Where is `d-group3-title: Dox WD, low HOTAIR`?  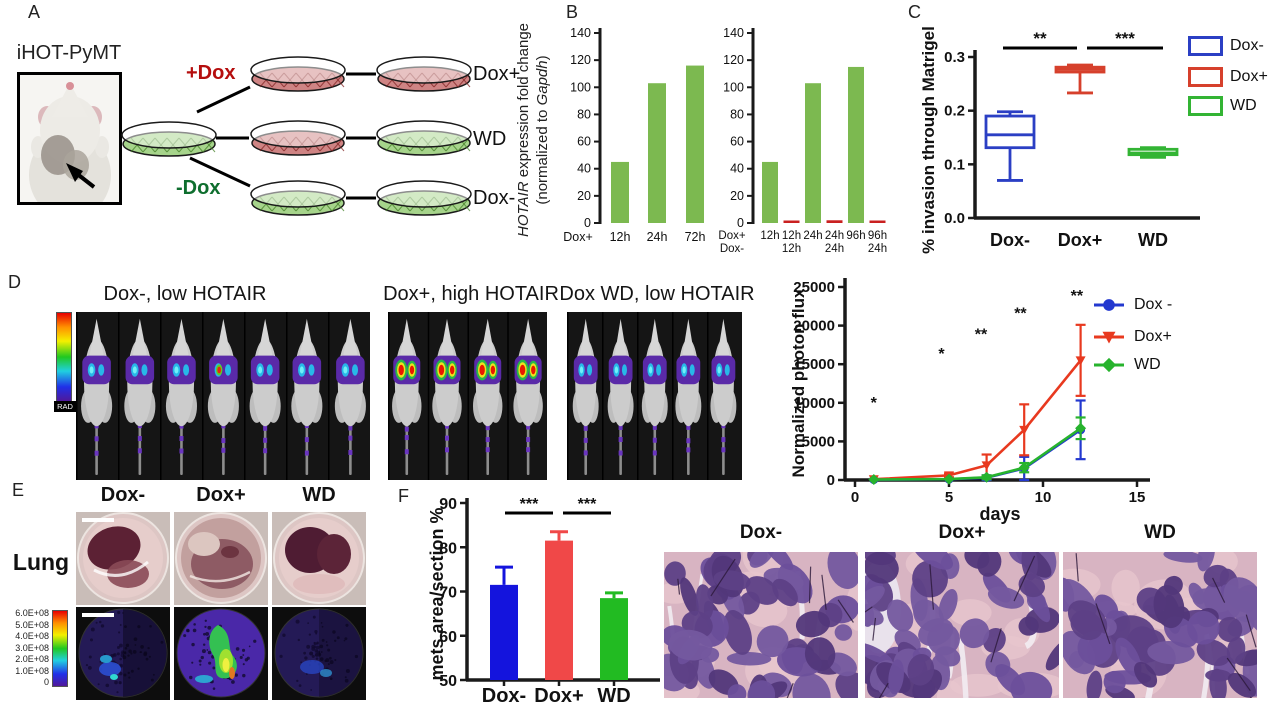
d-group3-title: Dox WD, low HOTAIR is located at coordinates (657, 294).